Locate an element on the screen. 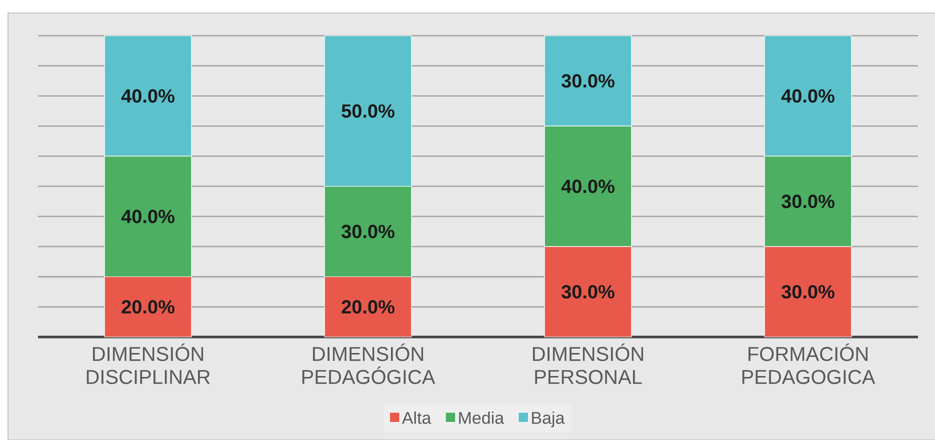  x-tick-label: DIMENSIÓN PERSONAL is located at coordinates (588, 364).